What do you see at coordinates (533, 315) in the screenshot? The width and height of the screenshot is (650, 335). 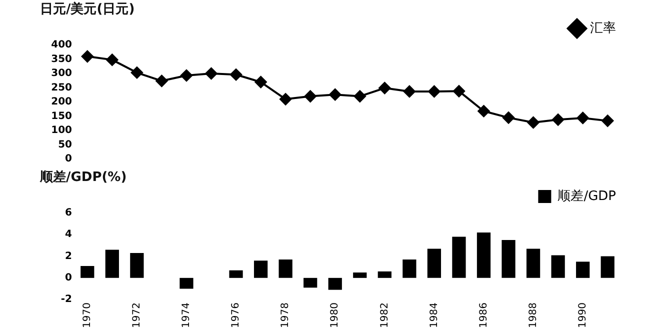 I see `x-tick-label: 1988` at bounding box center [533, 315].